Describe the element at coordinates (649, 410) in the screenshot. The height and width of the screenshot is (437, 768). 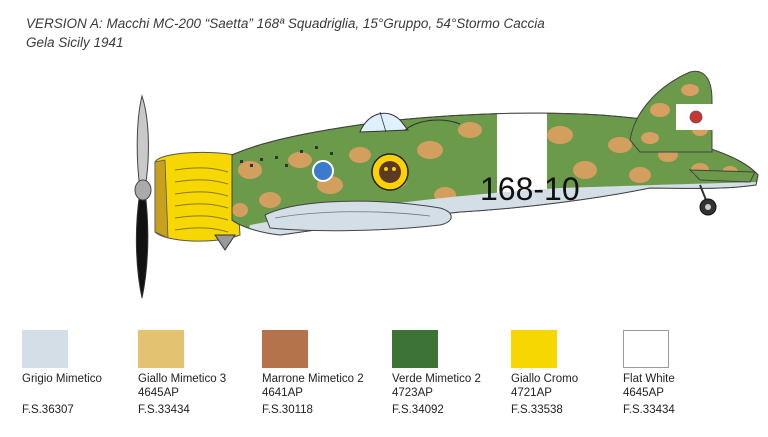
I see `fs-flat-white: F.S.33434` at that location.